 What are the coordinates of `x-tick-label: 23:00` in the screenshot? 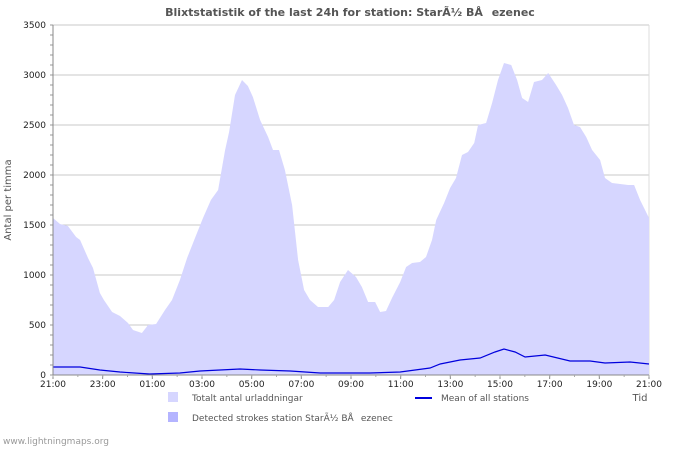 It's located at (103, 385).